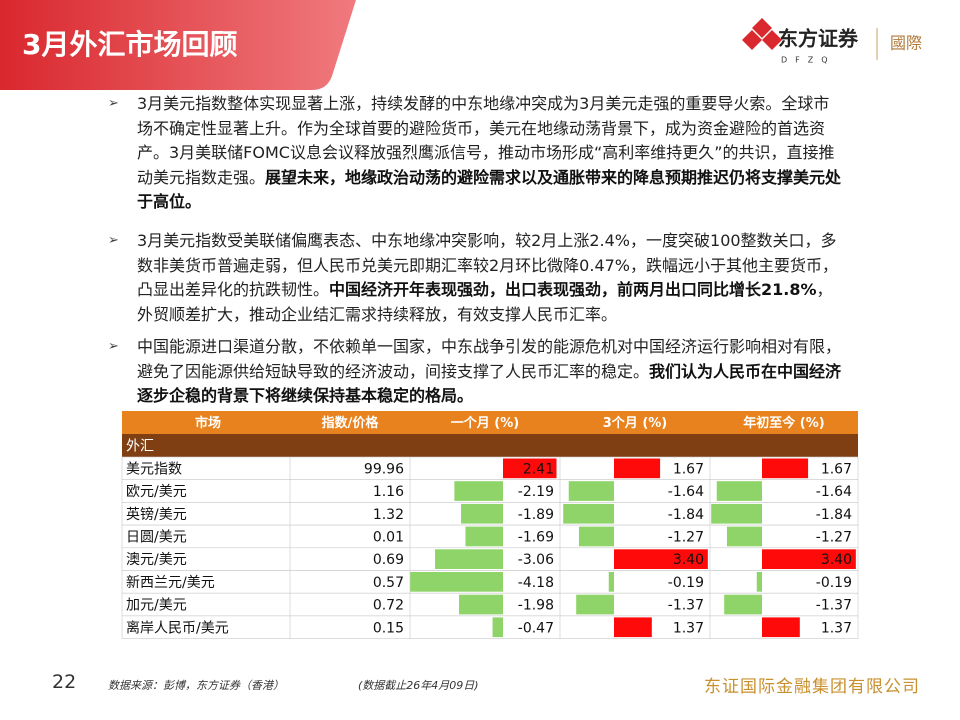  What do you see at coordinates (485, 423) in the screenshot?
I see `column-header: 一个月 (%)` at bounding box center [485, 423].